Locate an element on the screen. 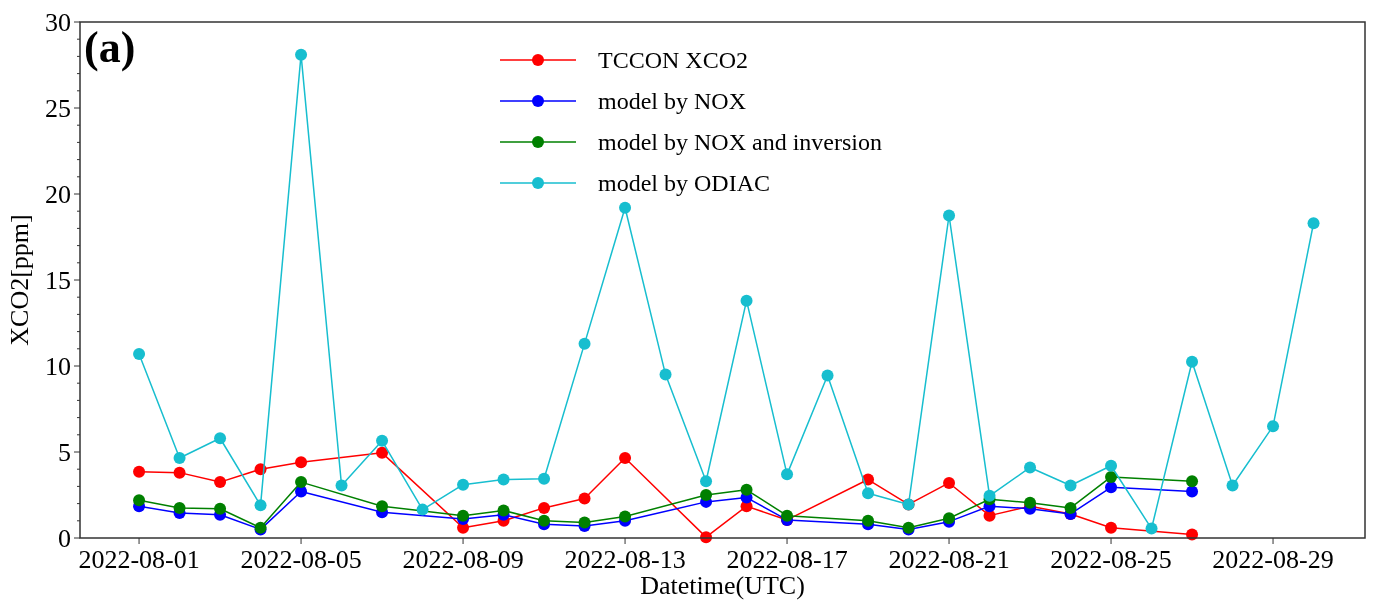  x-axis-title: Datetime(UTC) is located at coordinates (722, 585).